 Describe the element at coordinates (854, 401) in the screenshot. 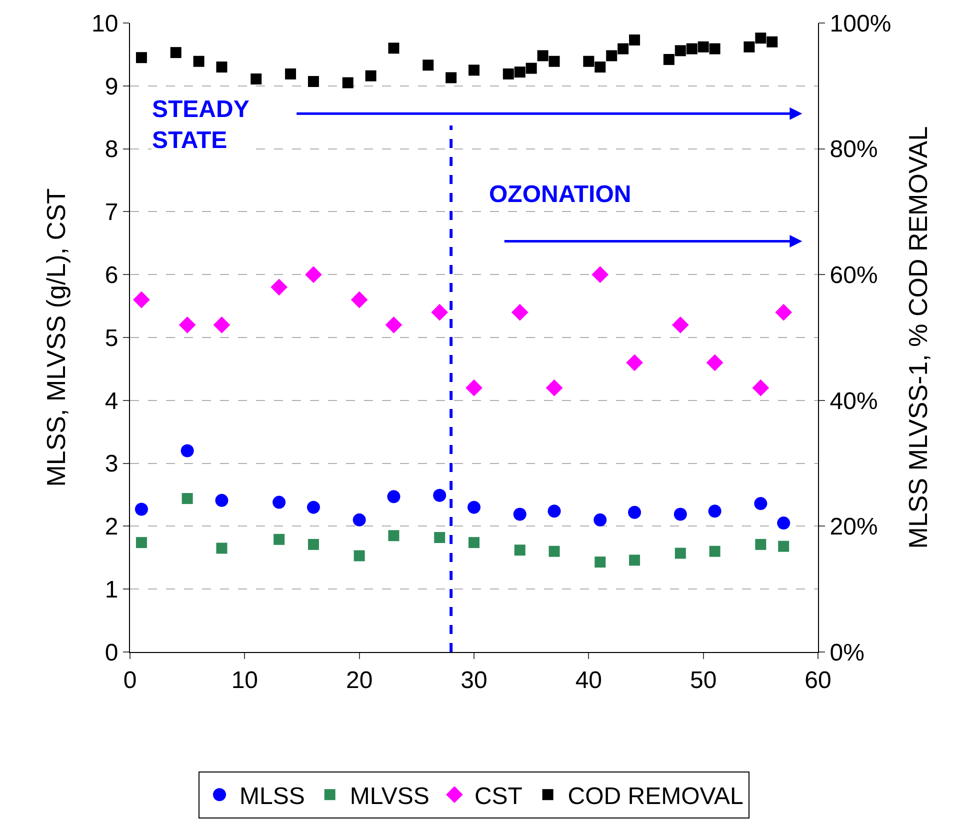

I see `y2-tick-label: 40%` at that location.